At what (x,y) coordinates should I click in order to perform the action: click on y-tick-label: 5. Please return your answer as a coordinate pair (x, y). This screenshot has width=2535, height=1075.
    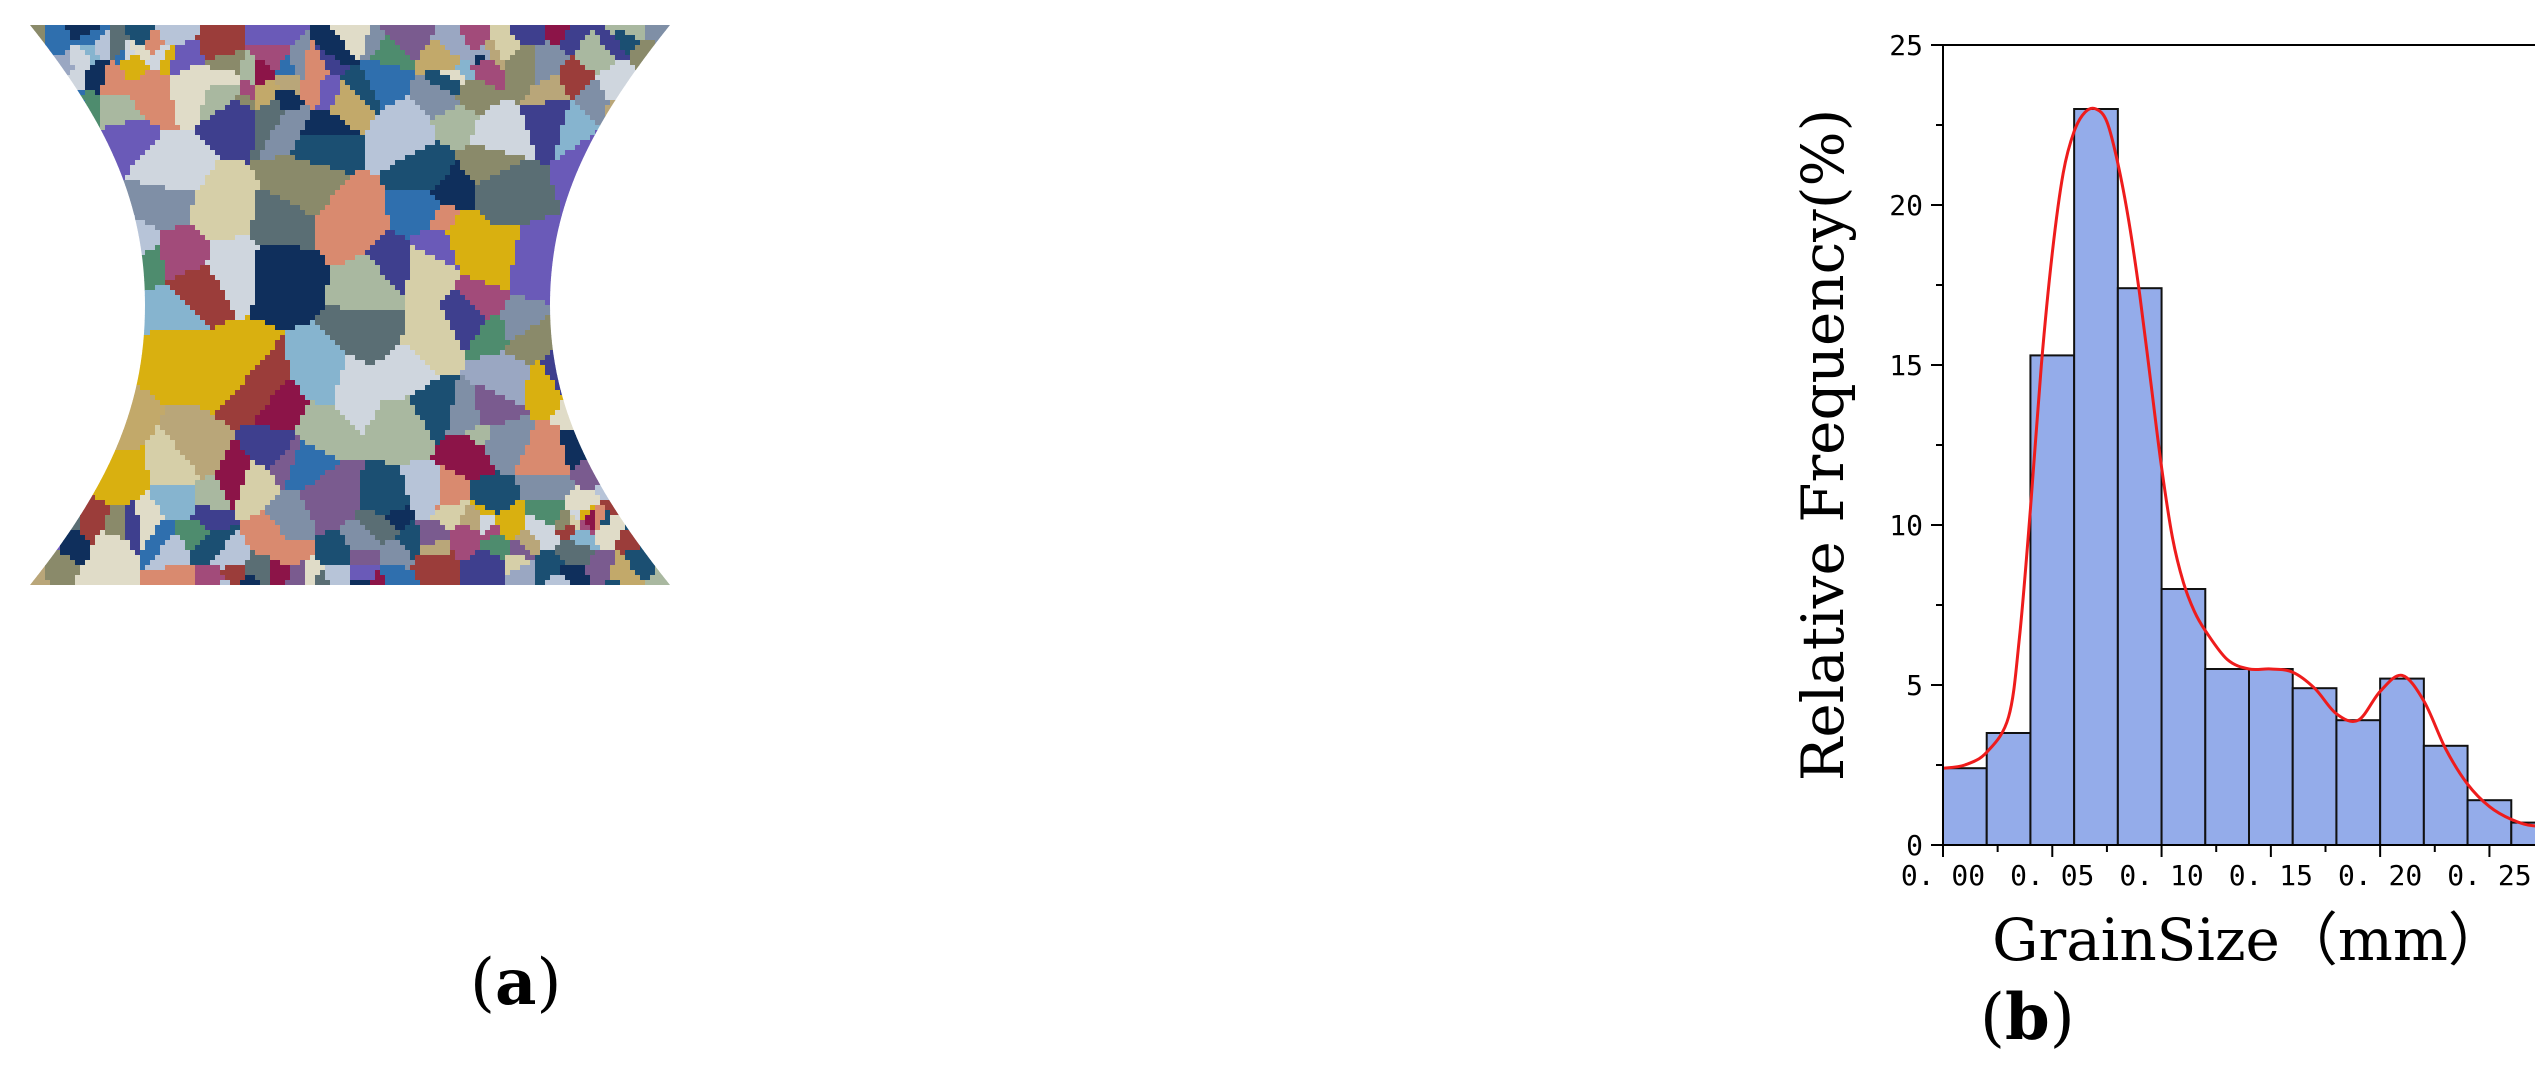
    Looking at the image, I should click on (1914, 685).